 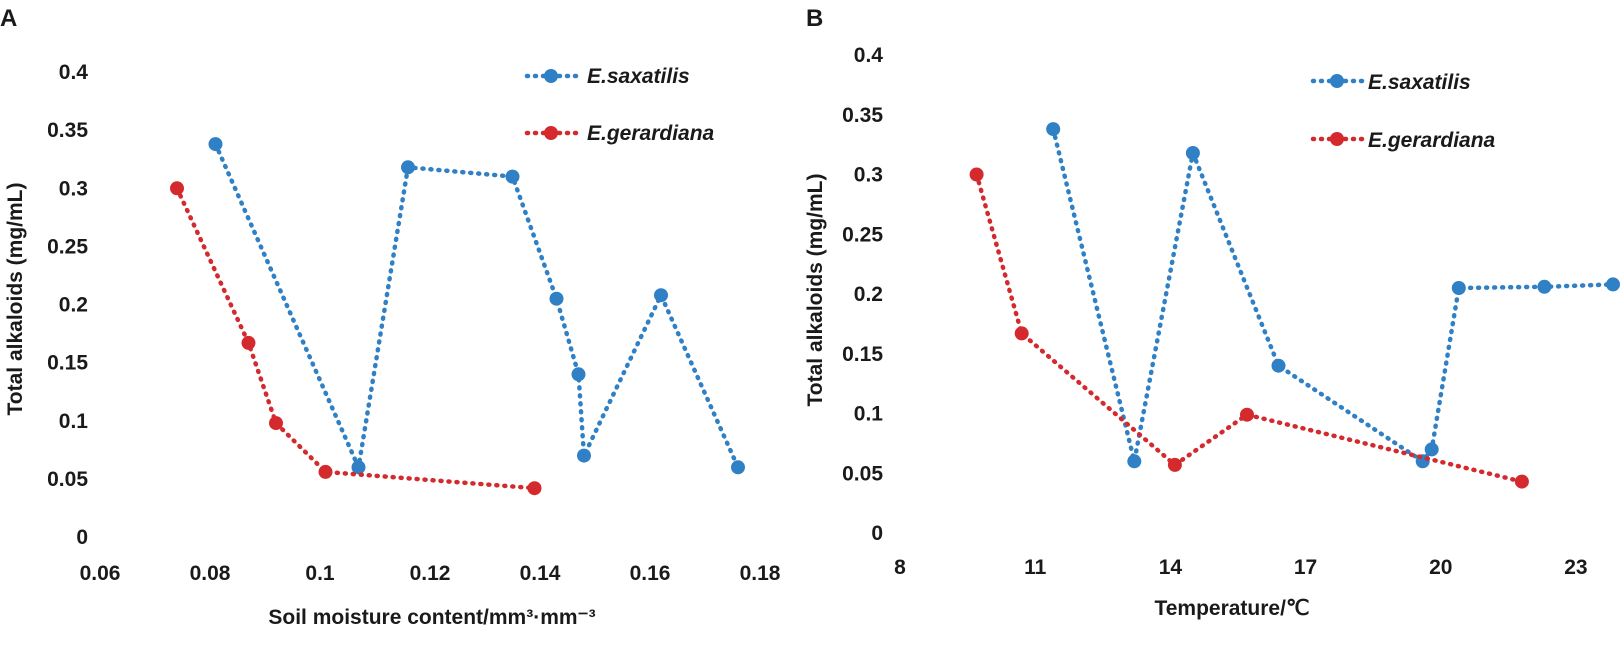 What do you see at coordinates (73, 305) in the screenshot?
I see `panel-a-y-tick-label: 0.2` at bounding box center [73, 305].